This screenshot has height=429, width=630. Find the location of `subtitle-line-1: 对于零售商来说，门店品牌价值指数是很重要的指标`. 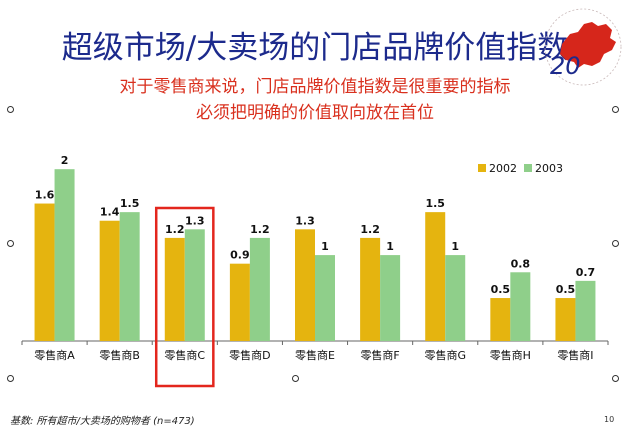

subtitle-line-1: 对于零售商来说，门店品牌价值指数是很重要的指标 is located at coordinates (315, 87).